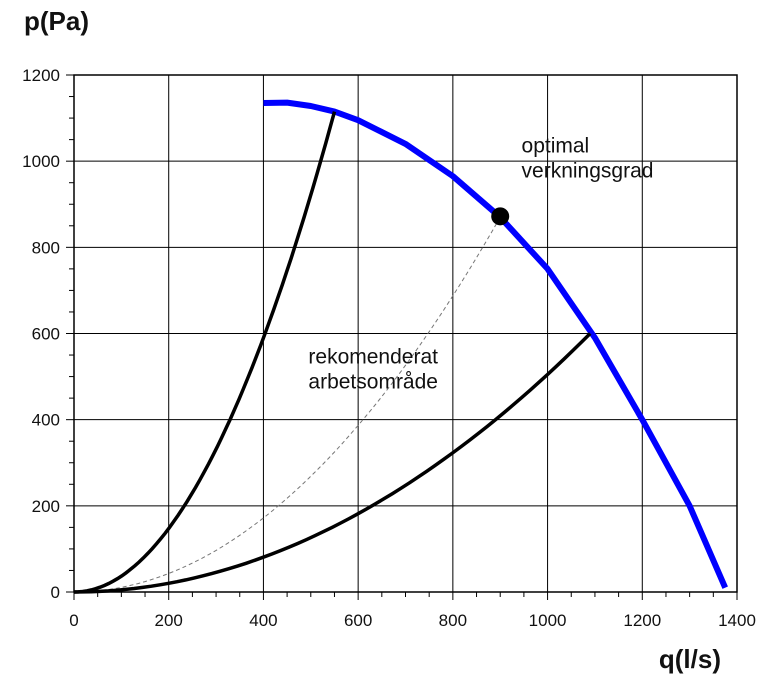 The image size is (768, 690). What do you see at coordinates (412, 620) in the screenshot?
I see `x-tick-labels: 0 200 400 600 800 1000 1200 1400` at bounding box center [412, 620].